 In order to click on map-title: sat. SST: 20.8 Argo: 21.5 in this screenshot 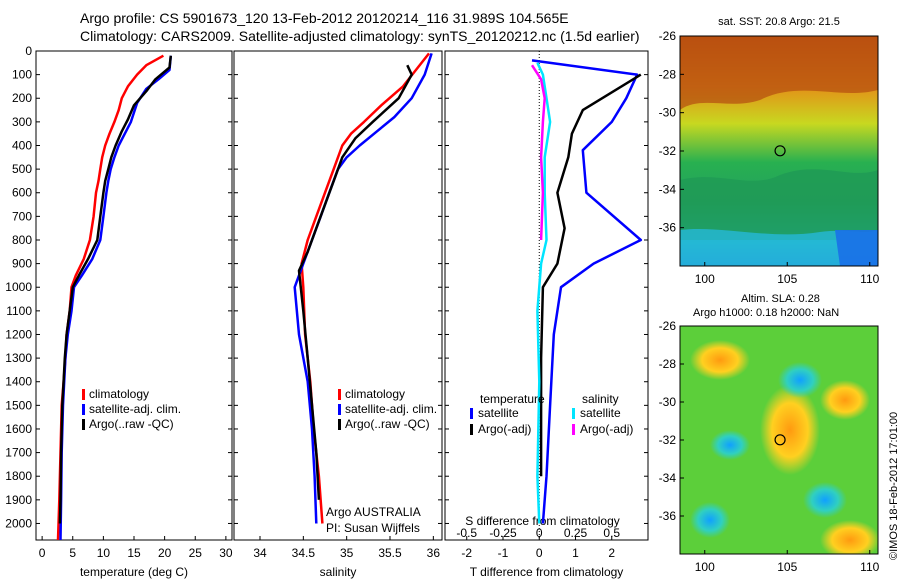, I will do `click(779, 22)`.